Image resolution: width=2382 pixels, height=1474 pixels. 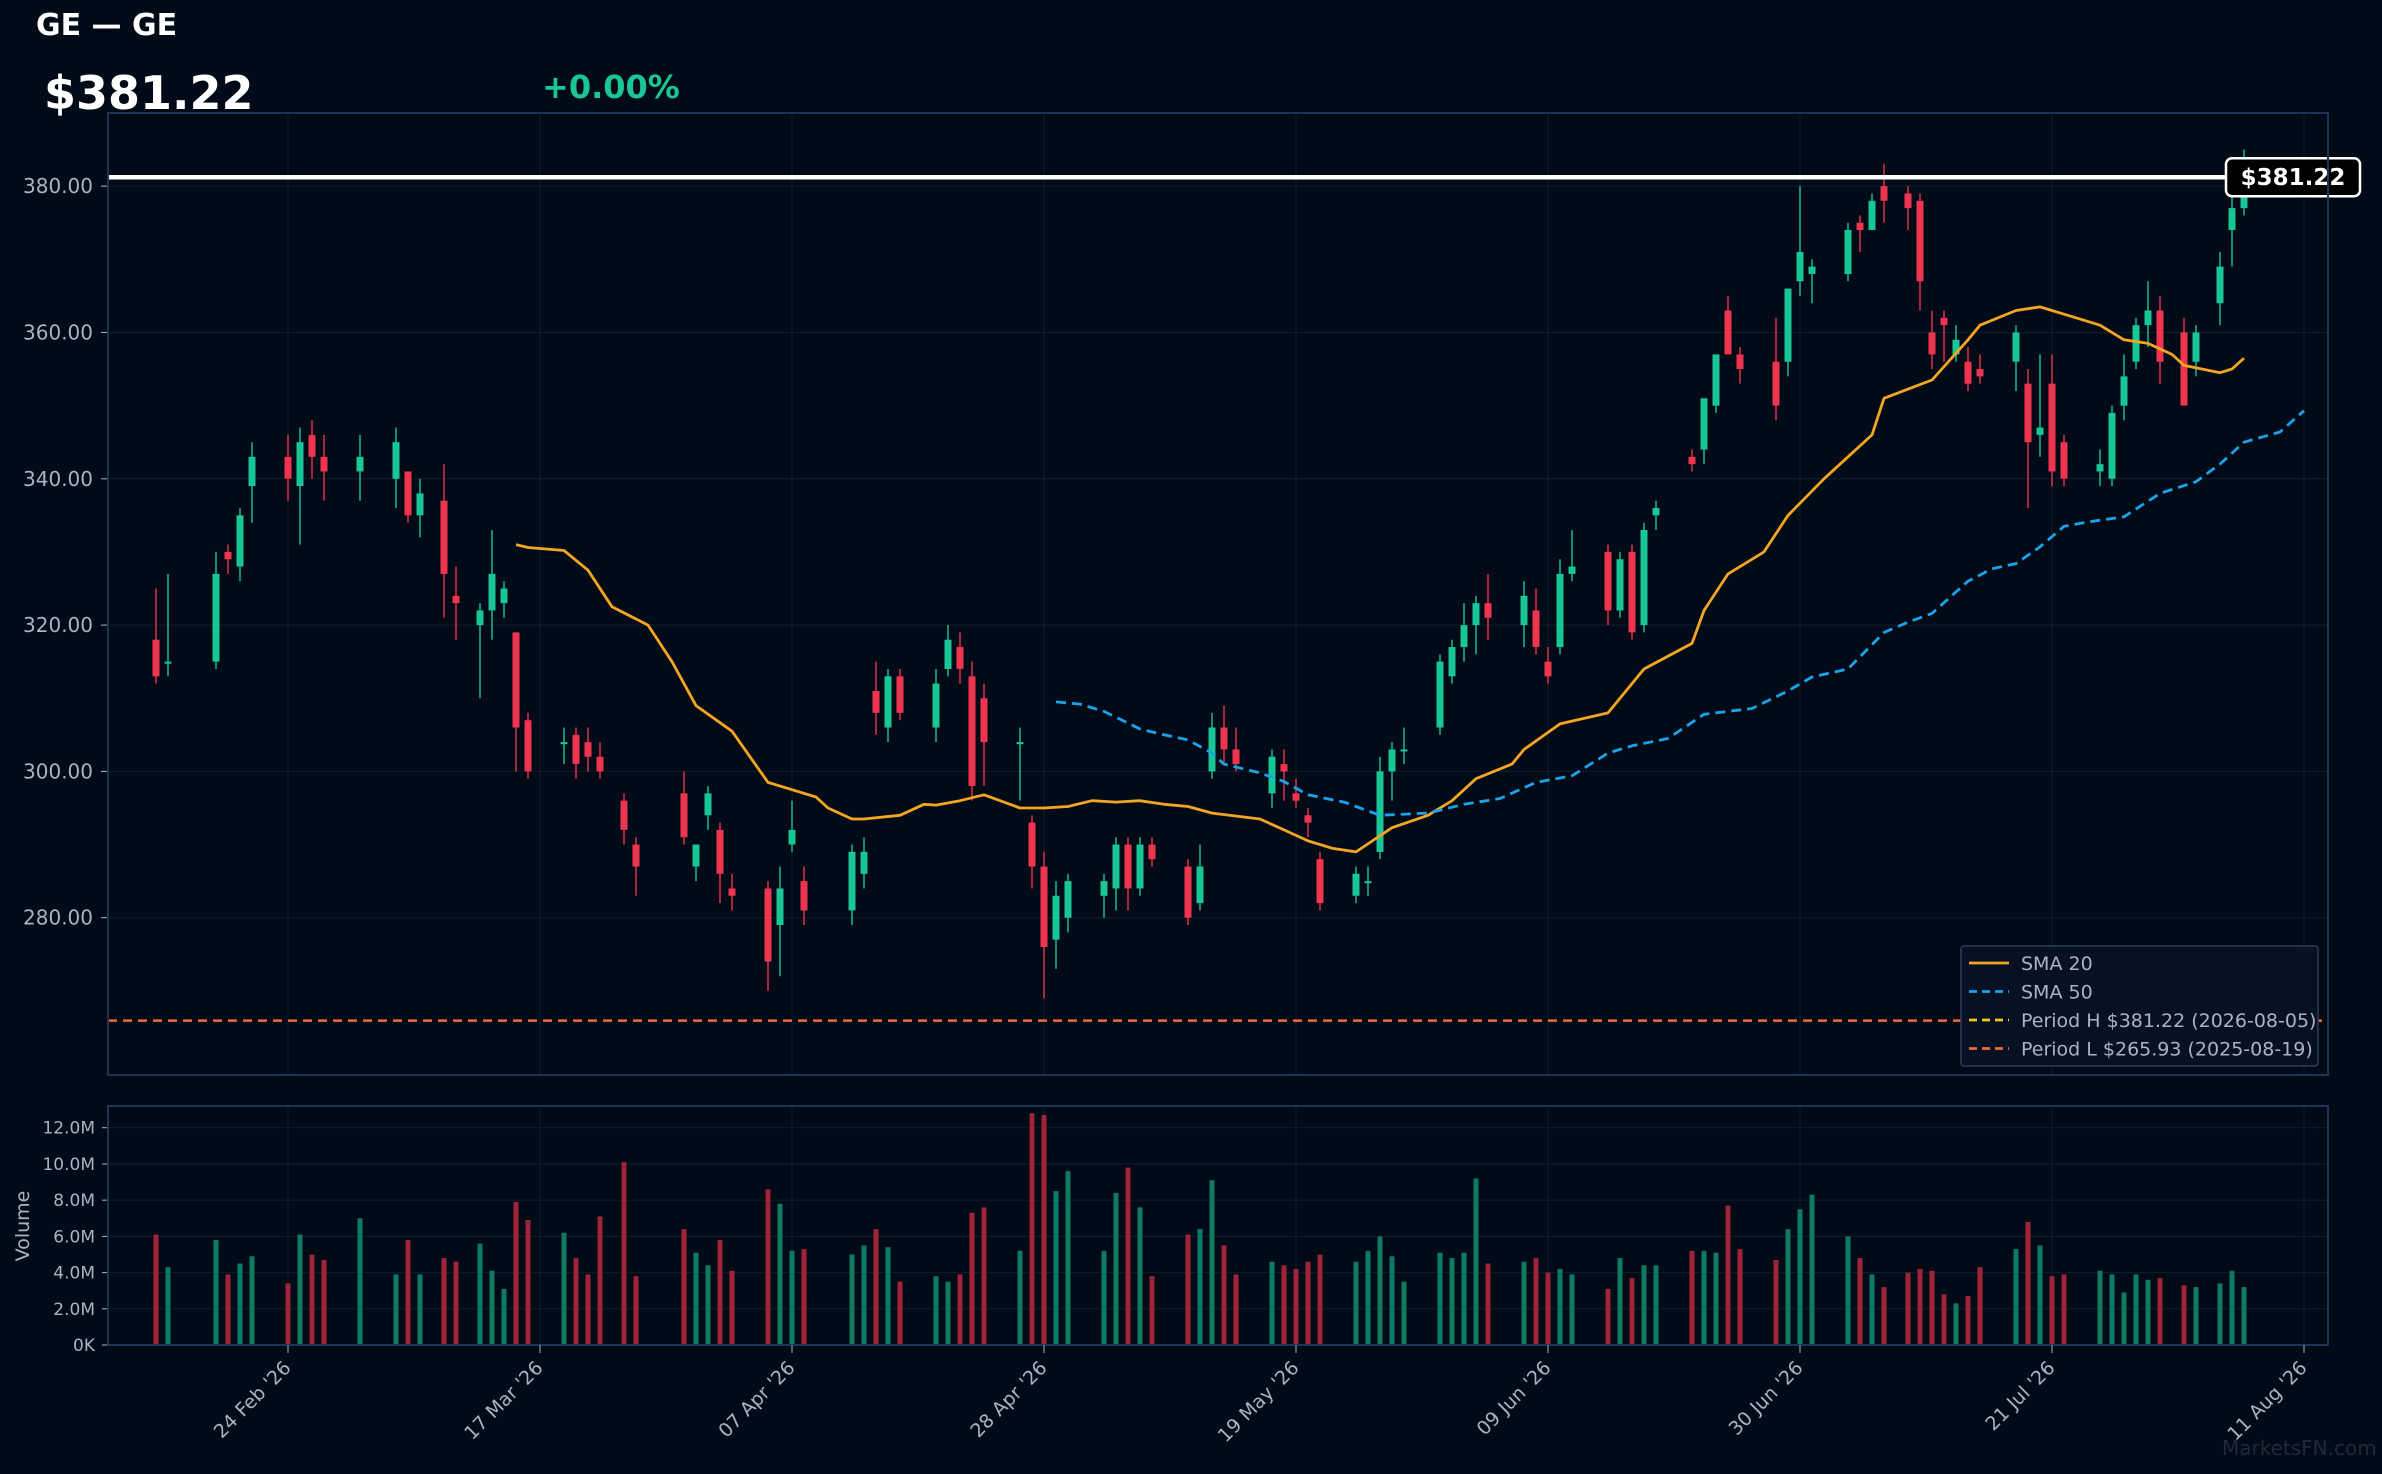 What do you see at coordinates (2299, 1448) in the screenshot?
I see `watermark: MarketsFN.com` at bounding box center [2299, 1448].